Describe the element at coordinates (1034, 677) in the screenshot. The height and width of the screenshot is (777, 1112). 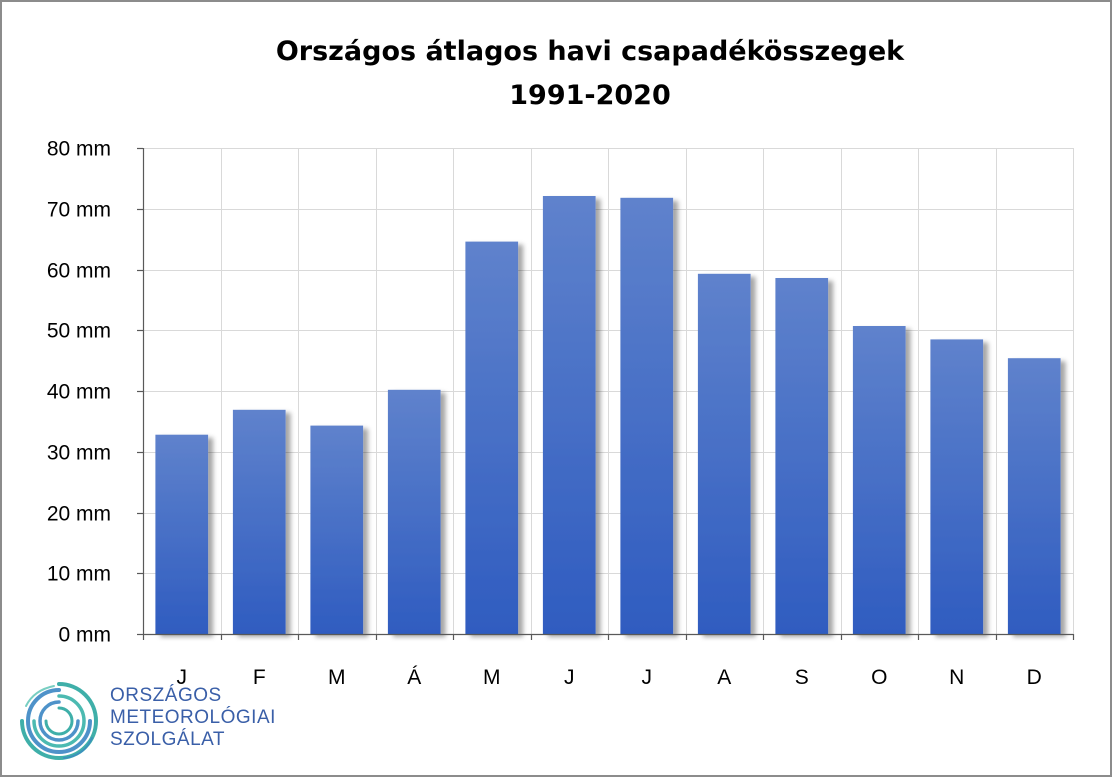
I see `x-tick-label: D` at that location.